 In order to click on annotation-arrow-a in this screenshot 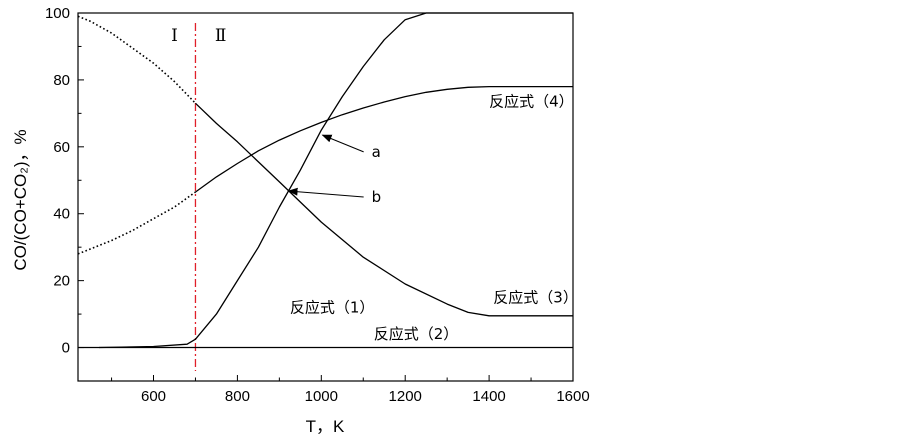, I will do `click(342, 143)`.